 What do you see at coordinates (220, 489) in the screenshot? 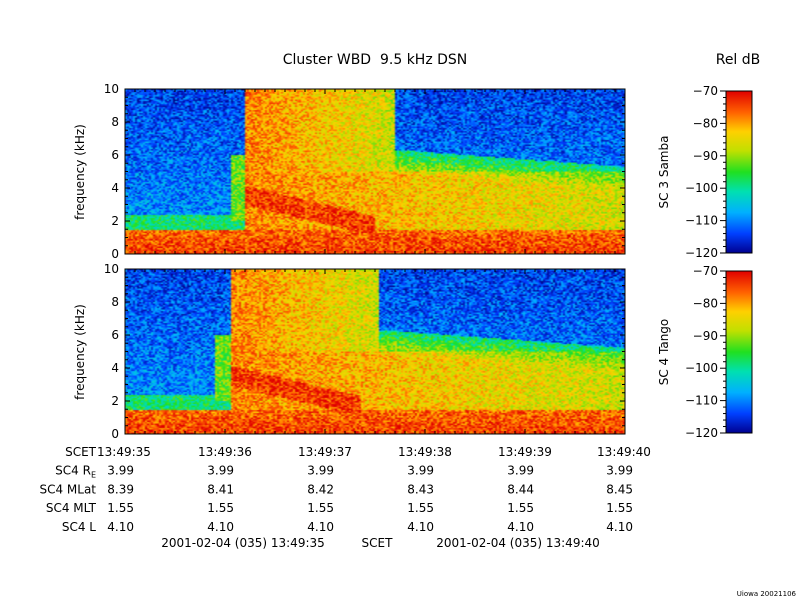
I see `ephemeris-value: 8.41` at bounding box center [220, 489].